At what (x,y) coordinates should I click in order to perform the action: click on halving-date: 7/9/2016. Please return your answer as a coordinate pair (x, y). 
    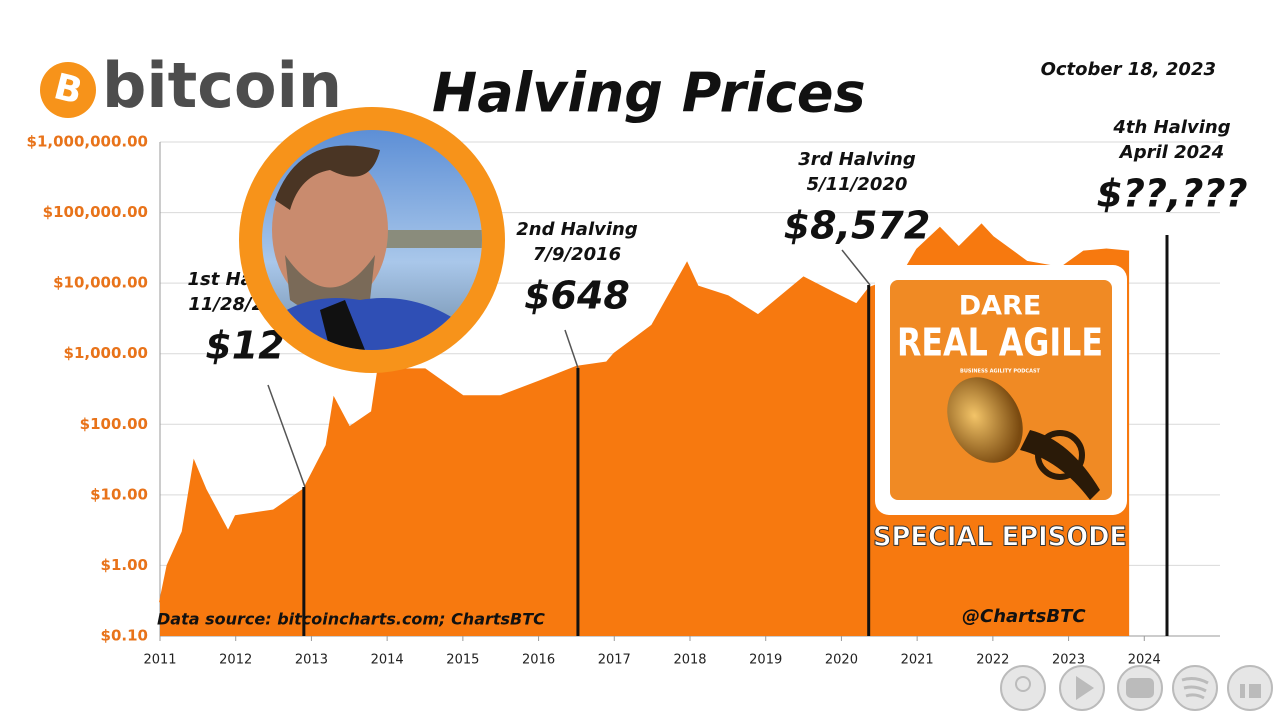
    Looking at the image, I should click on (577, 254).